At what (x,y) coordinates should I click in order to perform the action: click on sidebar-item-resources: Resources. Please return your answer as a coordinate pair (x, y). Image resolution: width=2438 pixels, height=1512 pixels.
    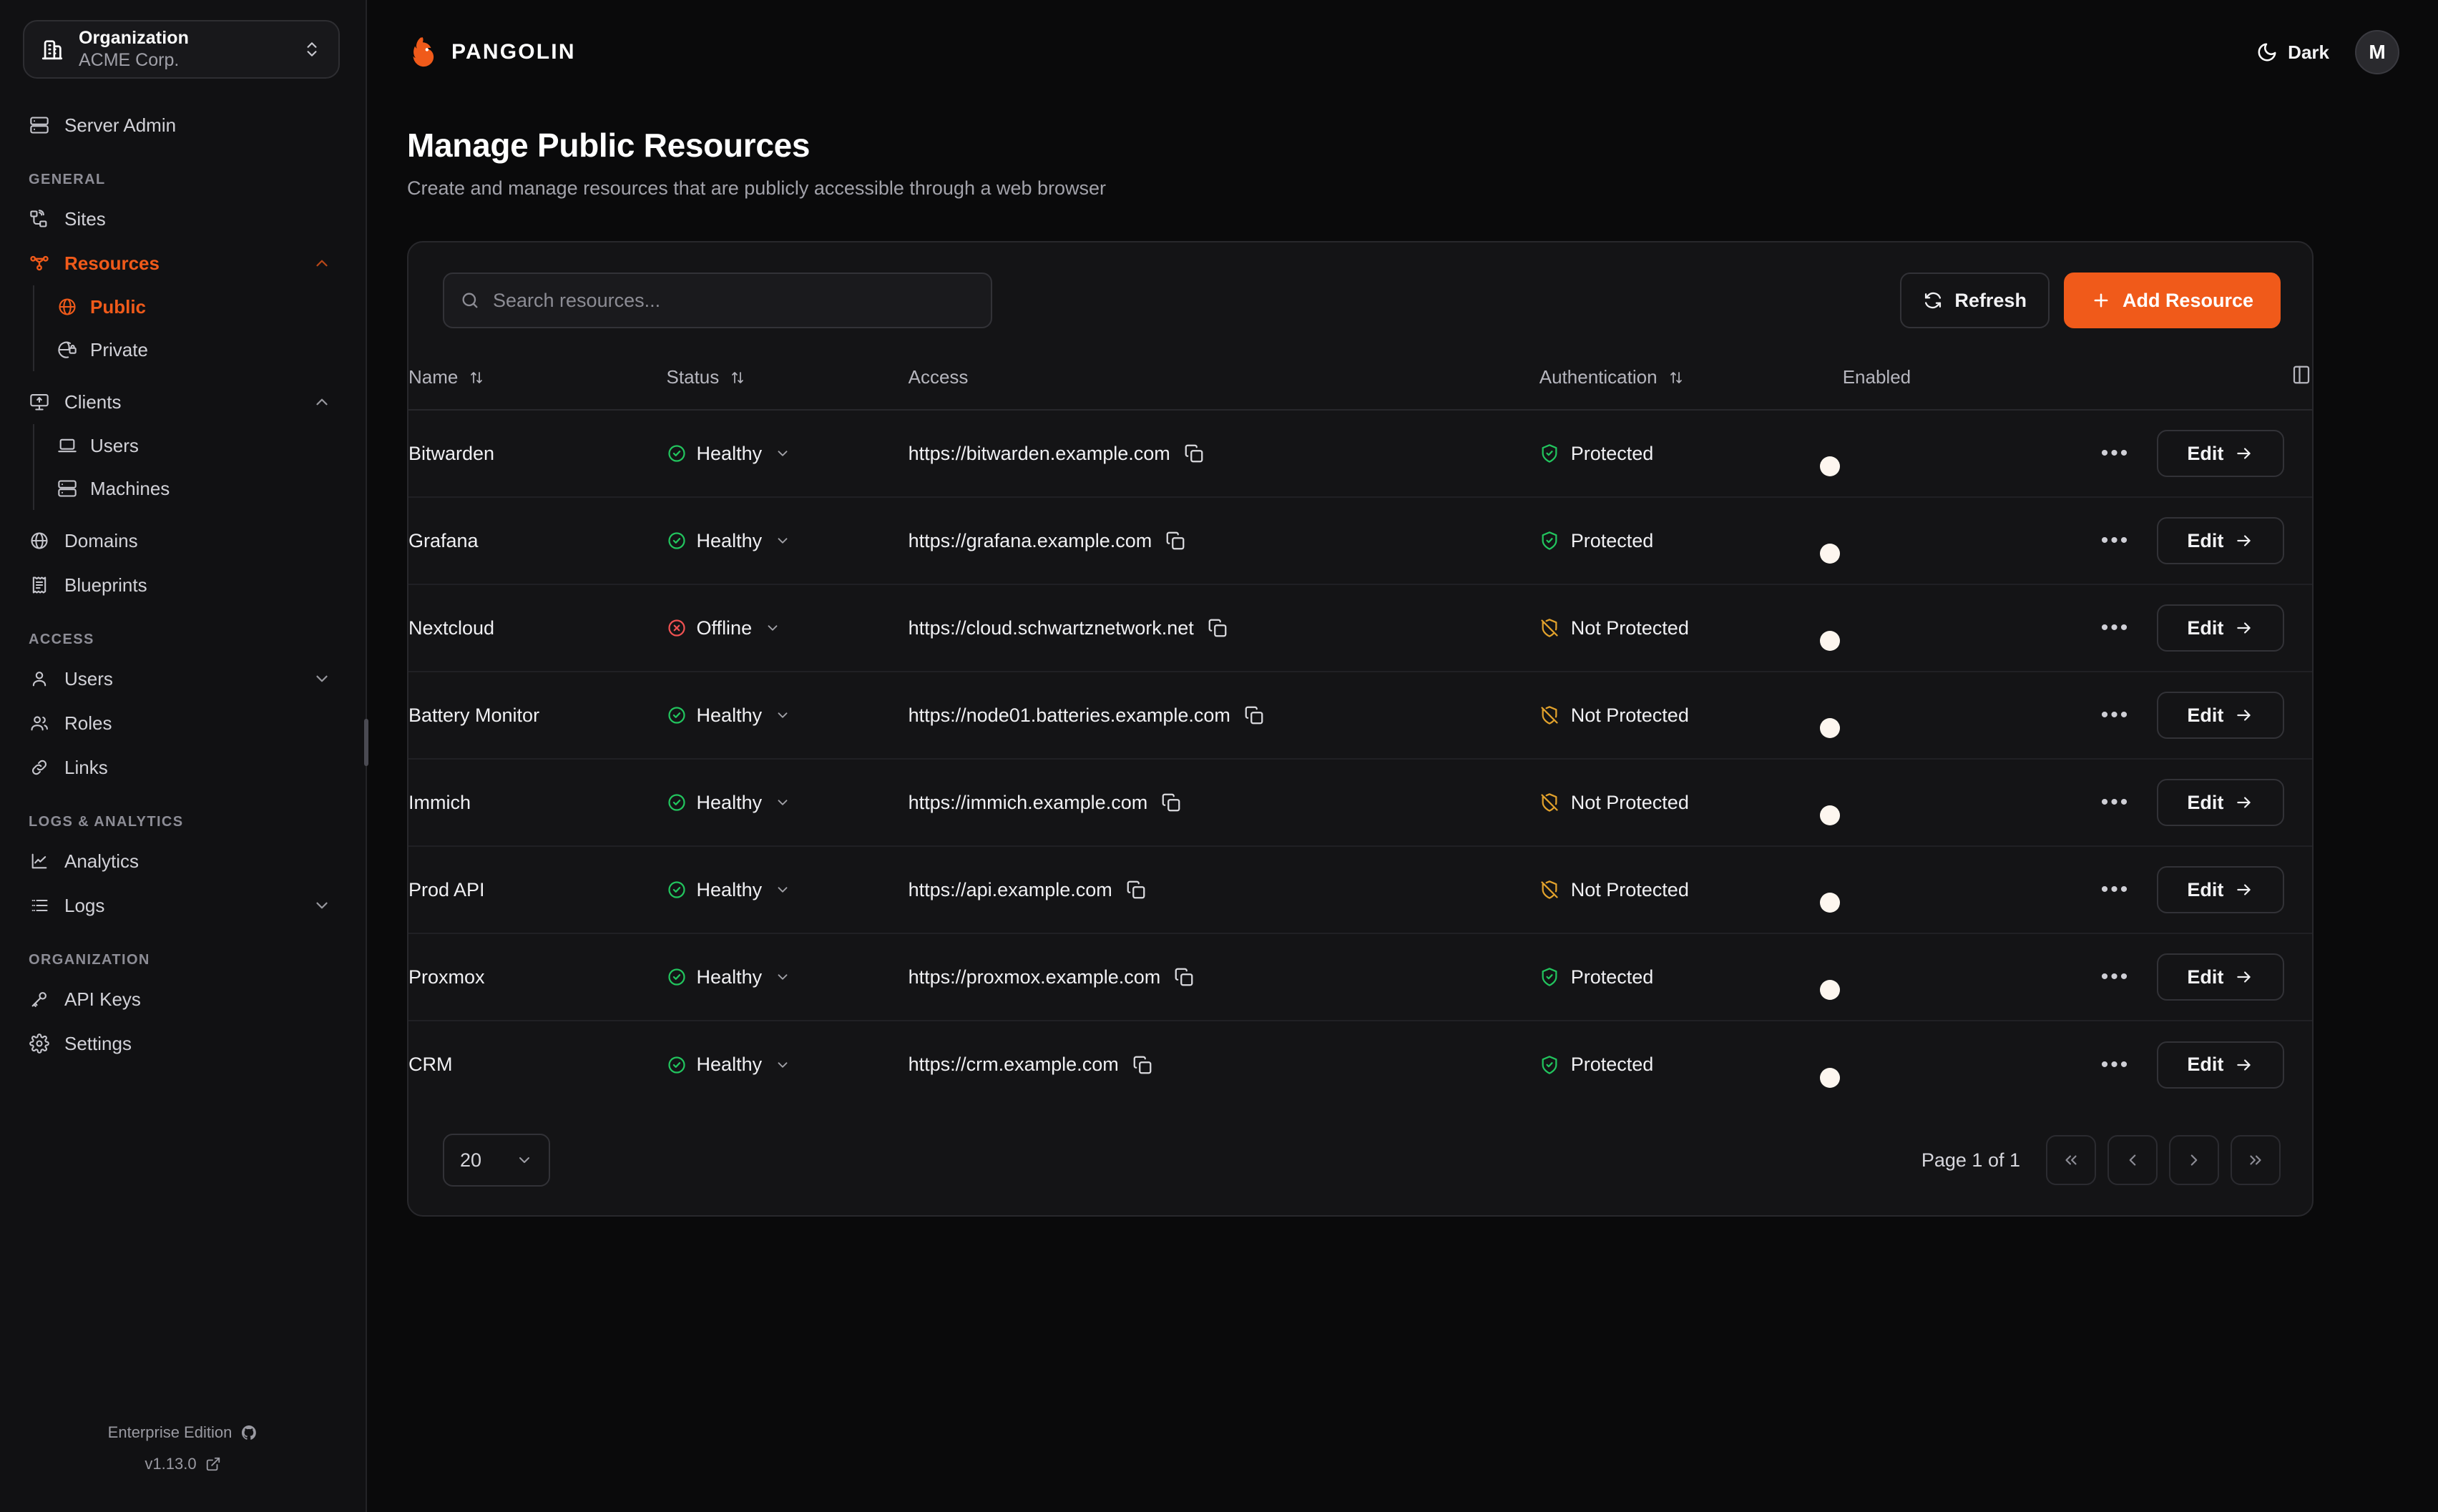
    Looking at the image, I should click on (178, 263).